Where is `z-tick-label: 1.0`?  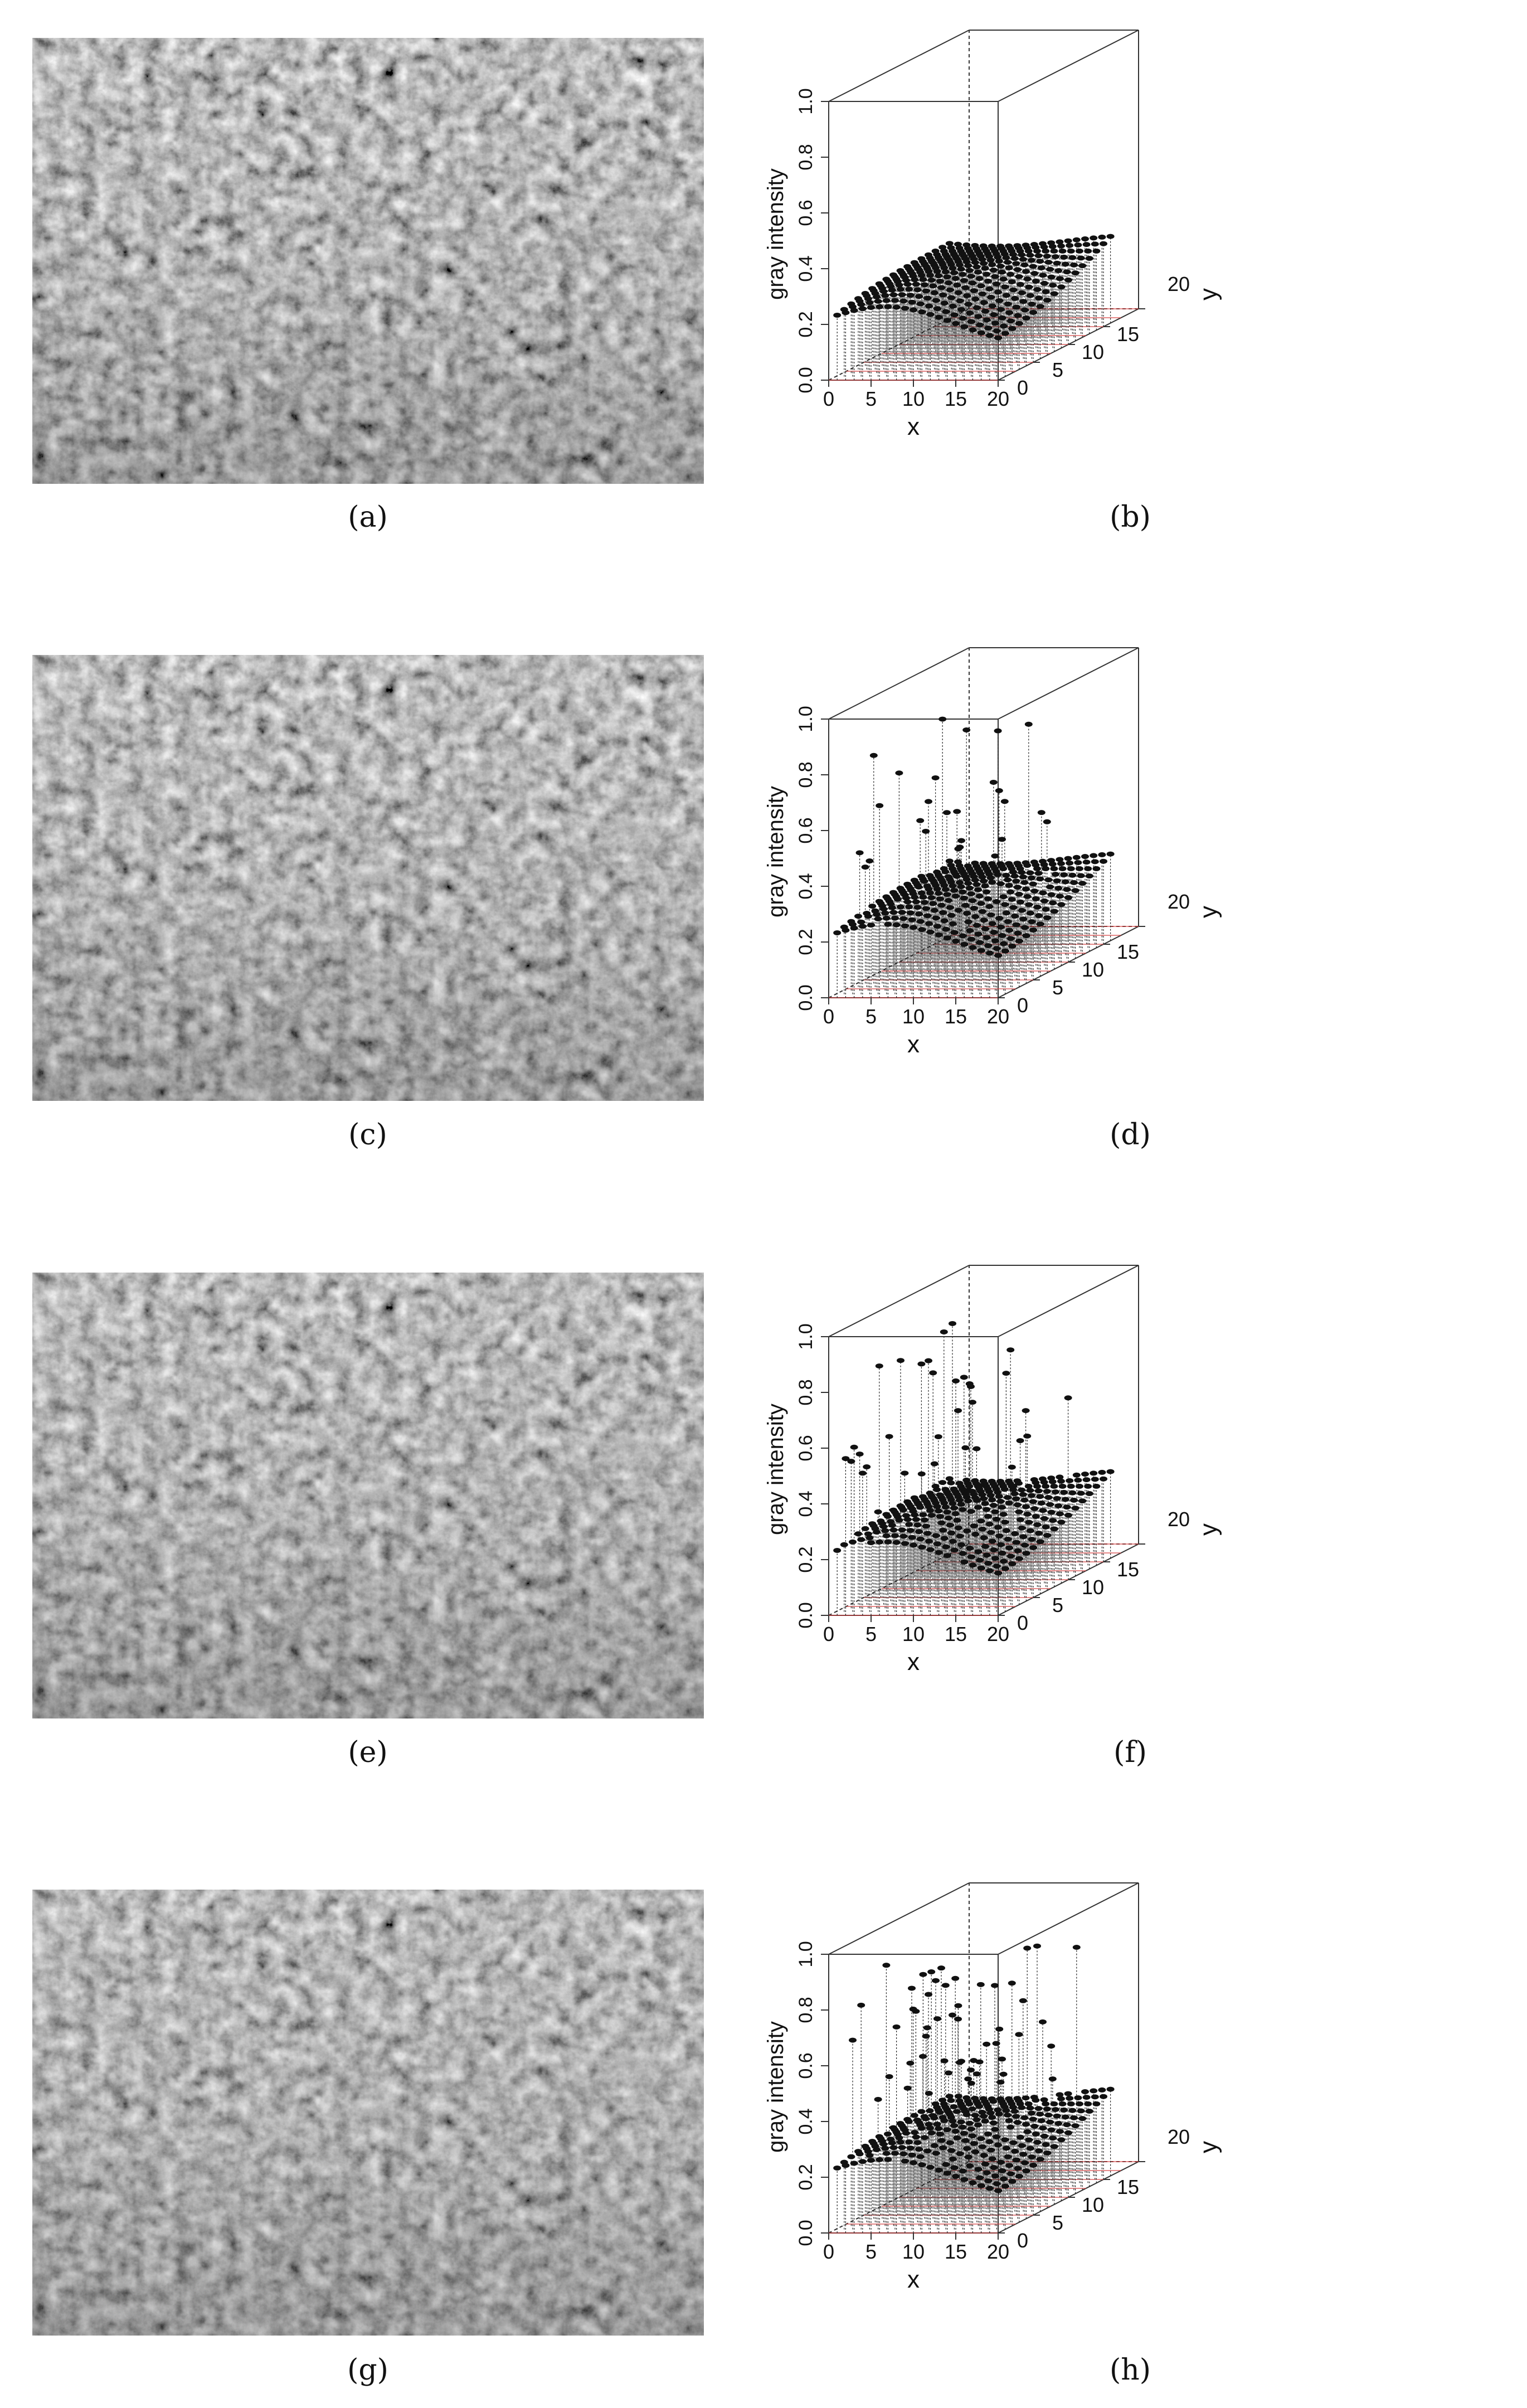 z-tick-label: 1.0 is located at coordinates (805, 101).